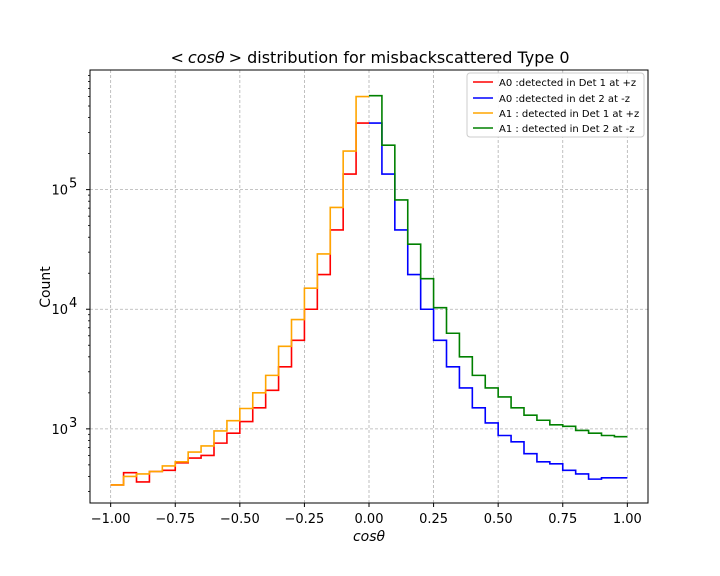  I want to click on legend-label-0: A0 :detected in Det 1 at +z, so click(567, 83).